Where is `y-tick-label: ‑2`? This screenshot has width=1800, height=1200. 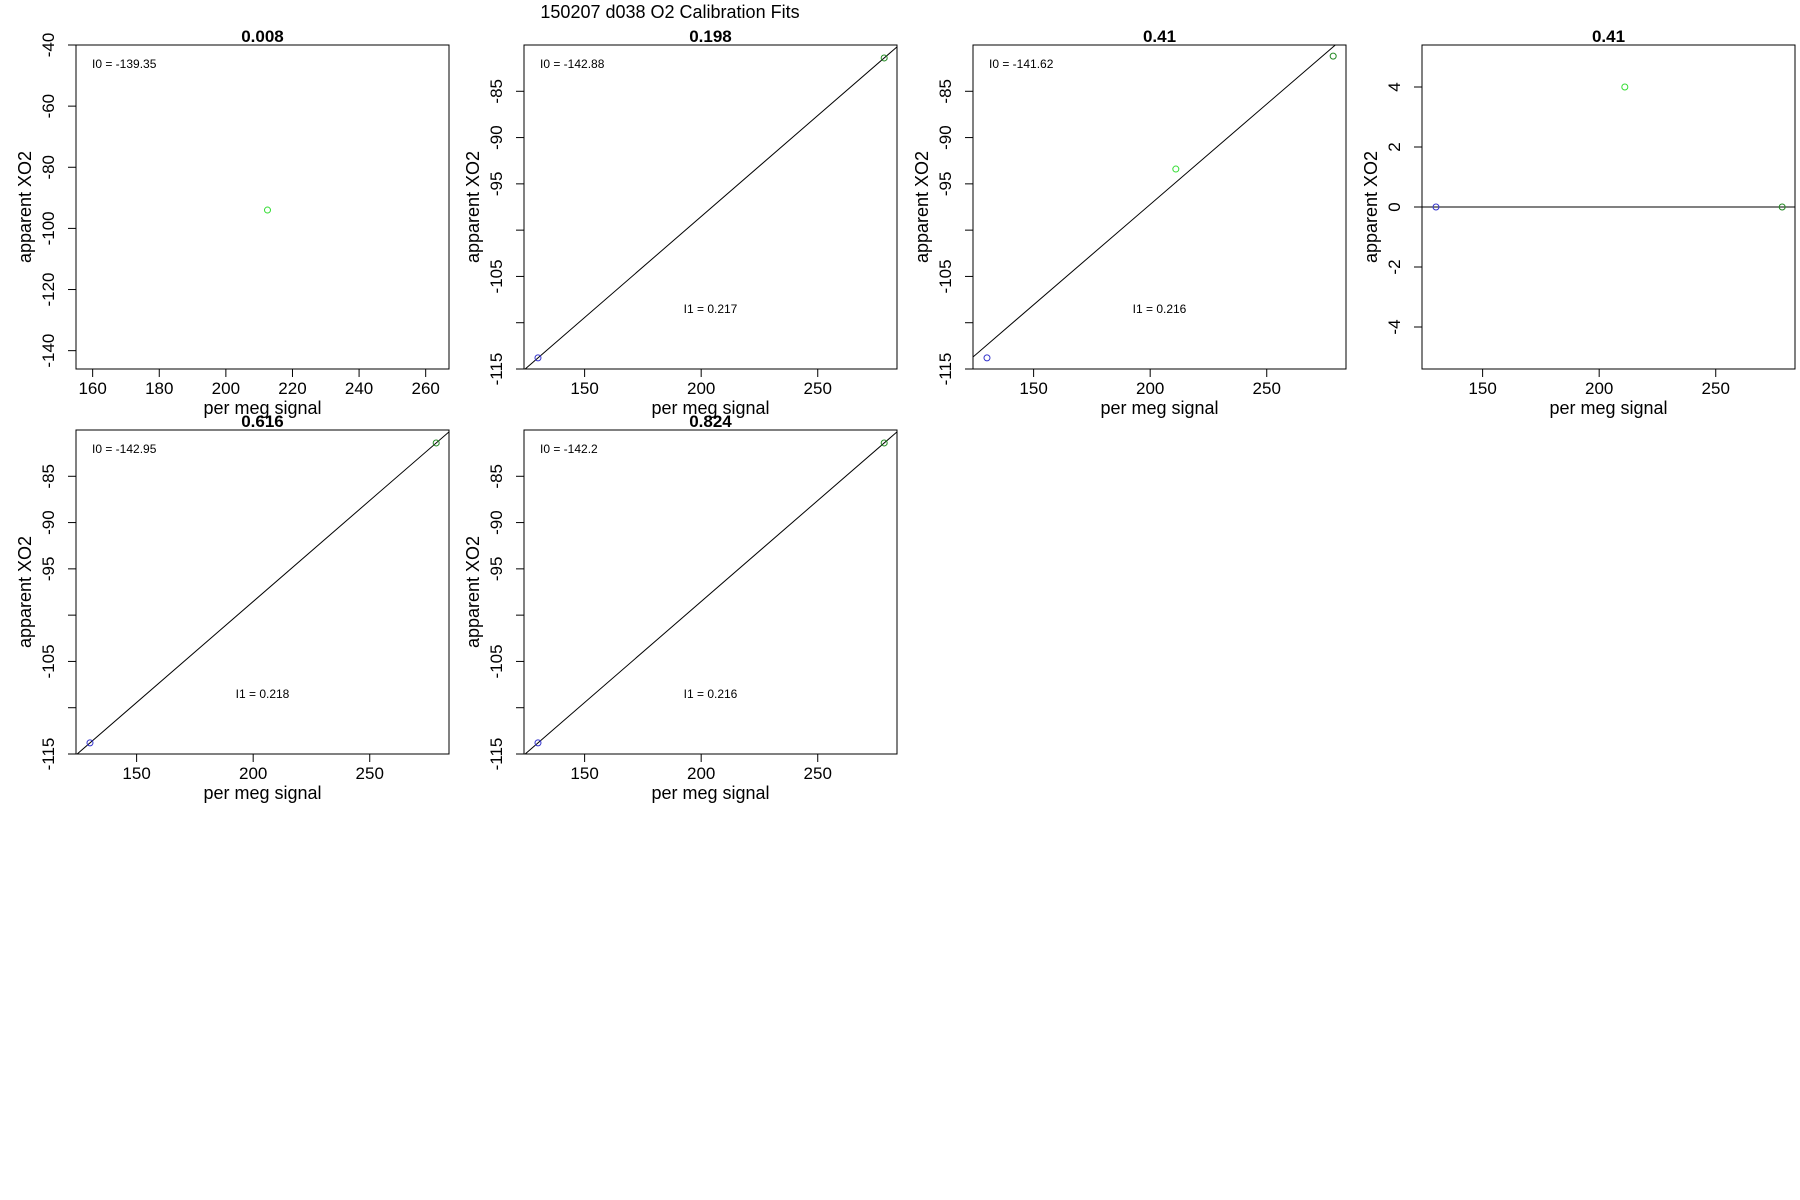 y-tick-label: ‑2 is located at coordinates (1394, 266).